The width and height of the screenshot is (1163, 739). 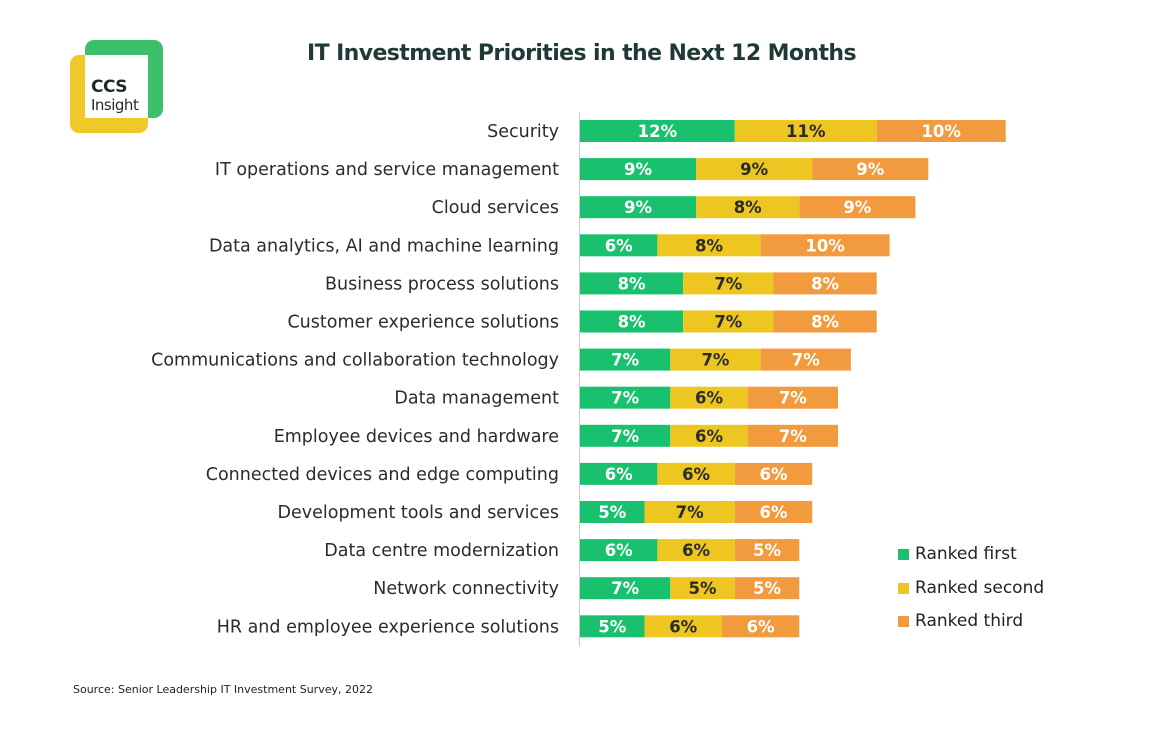 I want to click on ccs-insight-logo, so click(x=116, y=86).